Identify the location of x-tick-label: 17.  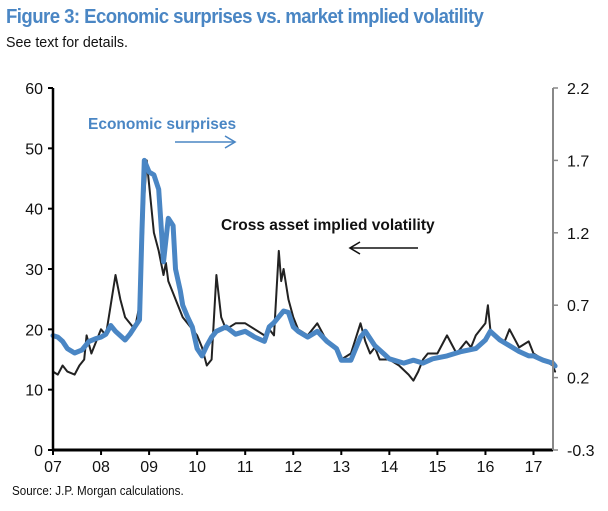
(534, 467).